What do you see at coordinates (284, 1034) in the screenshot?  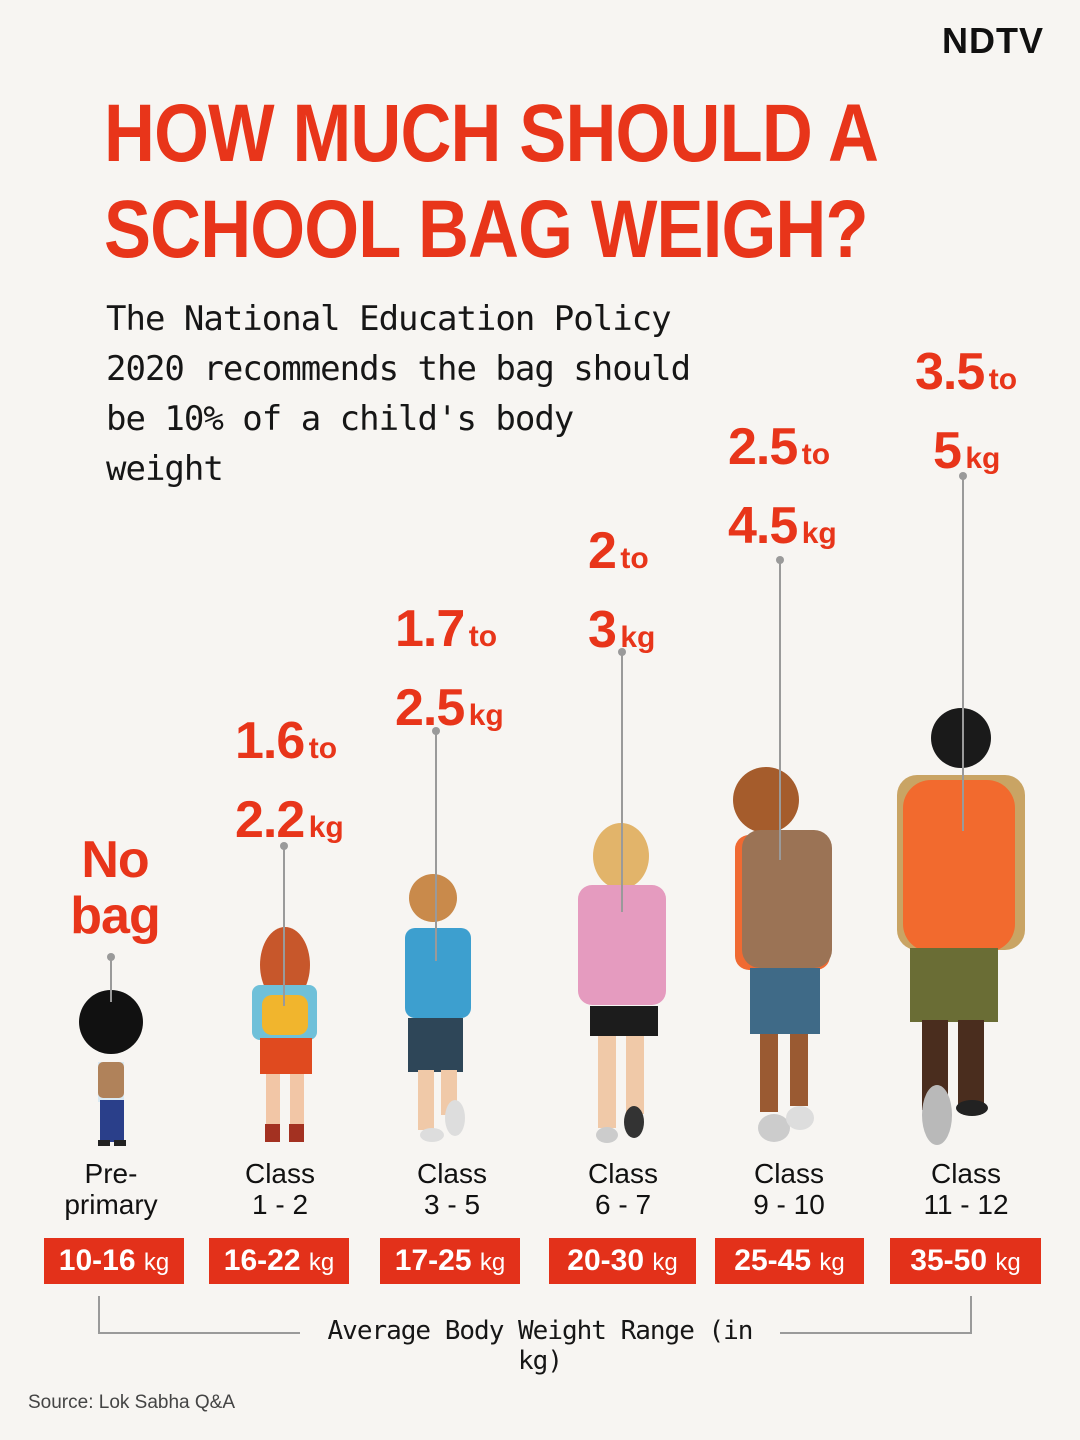 I see `child-class-1-2-figure` at bounding box center [284, 1034].